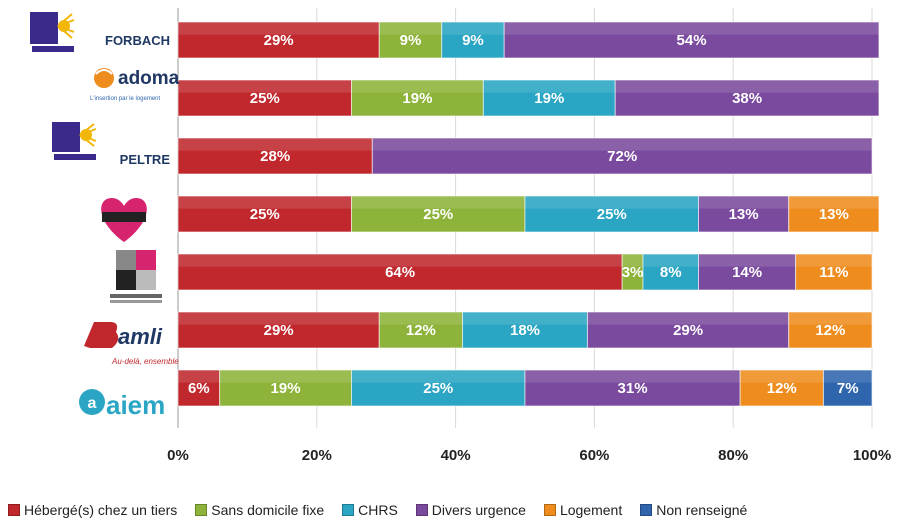 This screenshot has height=523, width=909. I want to click on bar-highlight-row2-series3, so click(622, 144).